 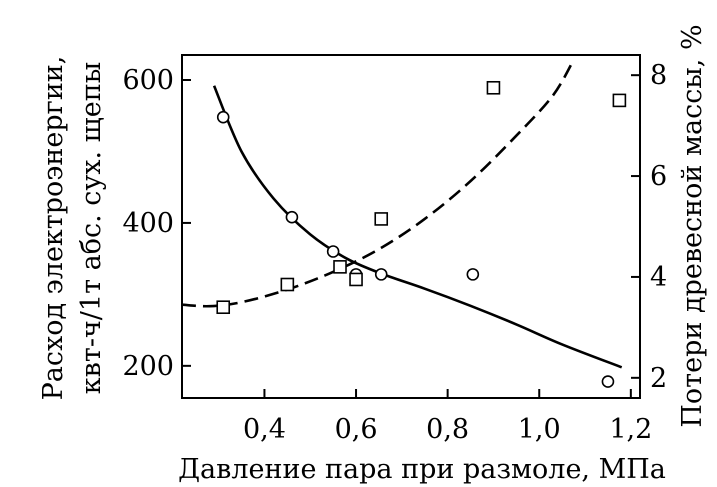 What do you see at coordinates (53, 228) in the screenshot?
I see `y-left-axis-title-line-1: Расход электроэнергии,` at bounding box center [53, 228].